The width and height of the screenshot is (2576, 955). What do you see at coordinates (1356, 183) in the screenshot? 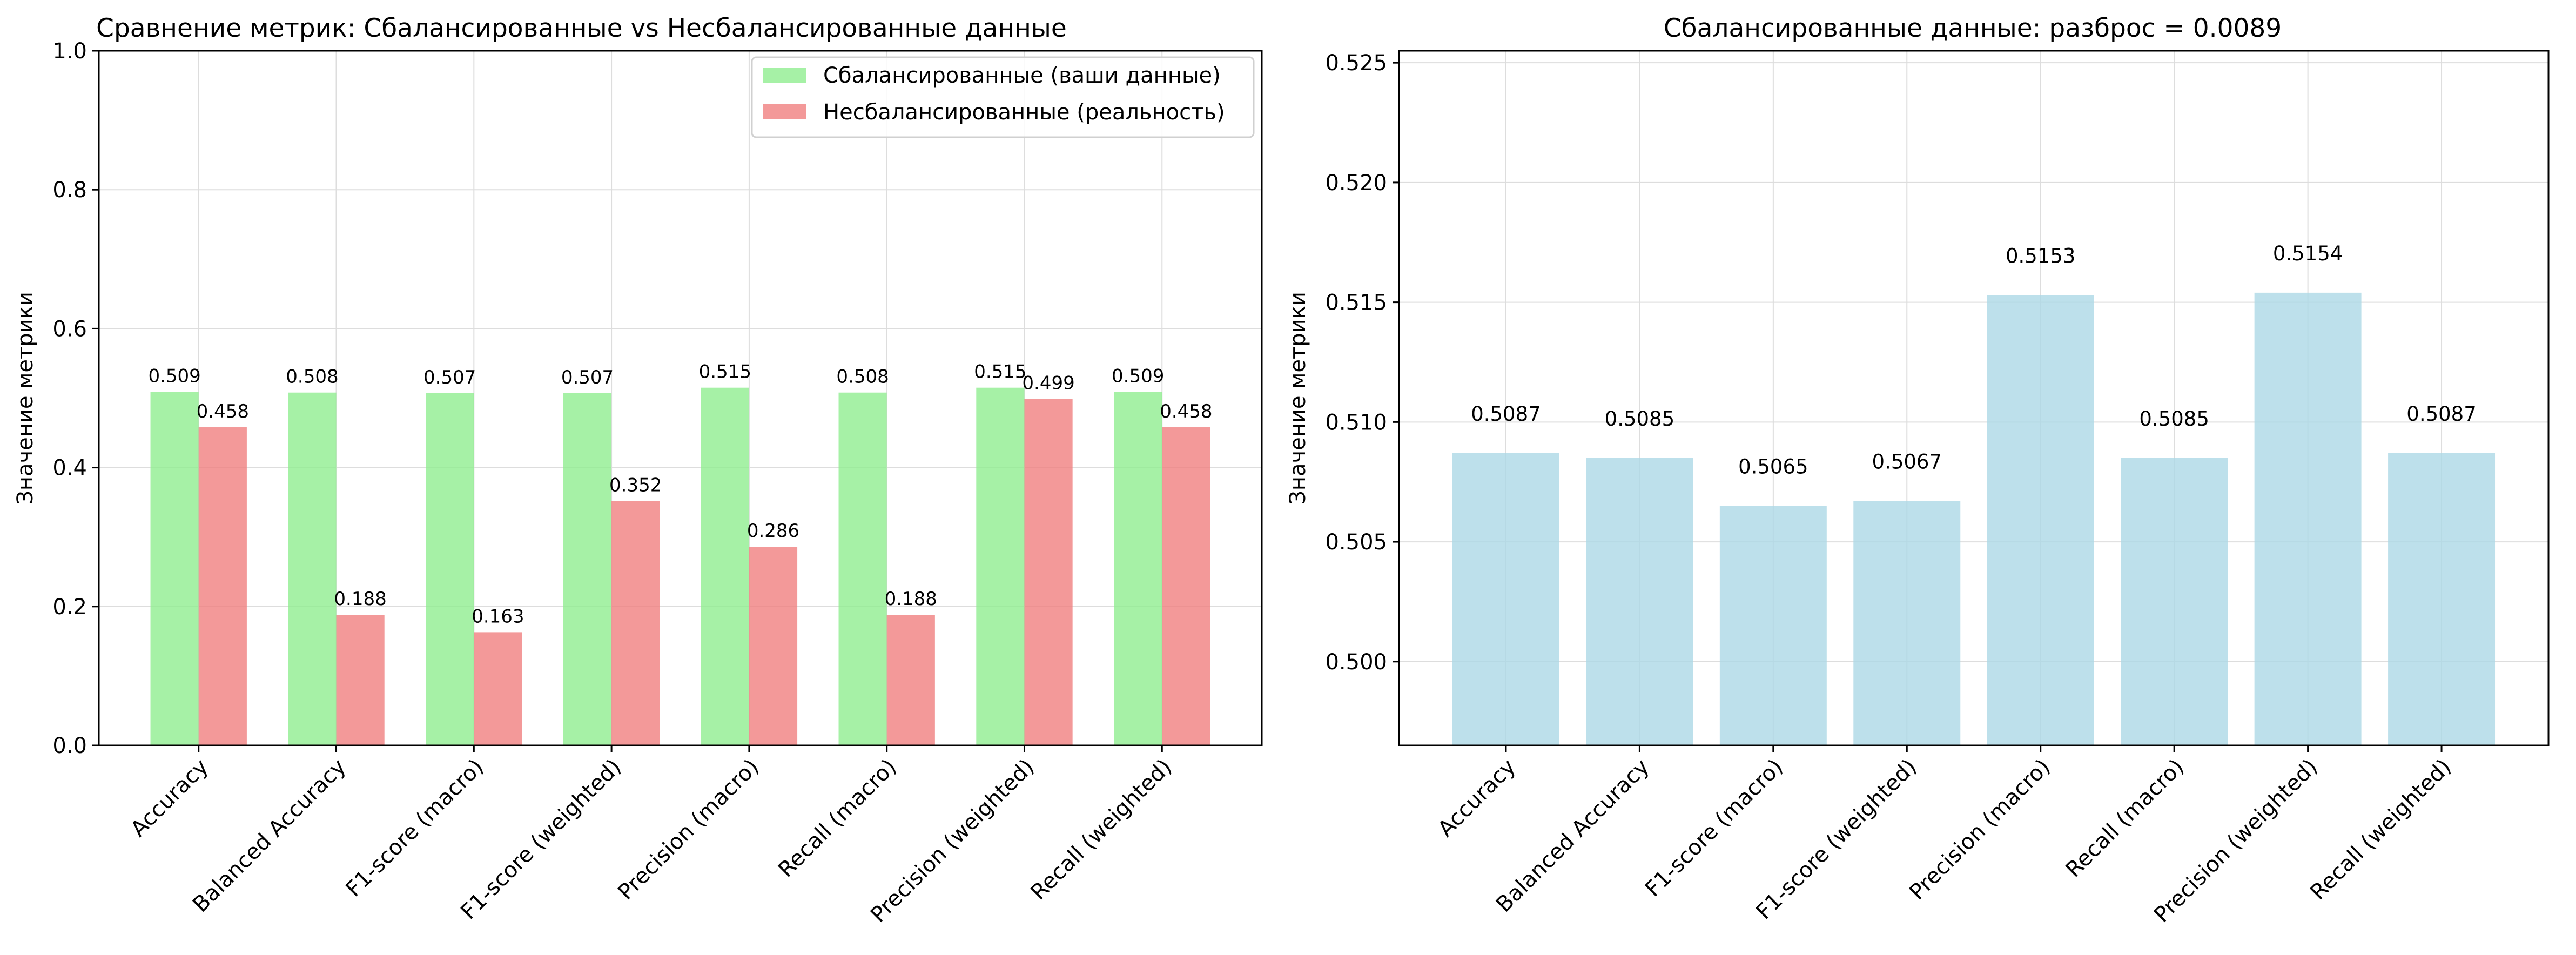
I see `y-tick-label: 0.520` at bounding box center [1356, 183].